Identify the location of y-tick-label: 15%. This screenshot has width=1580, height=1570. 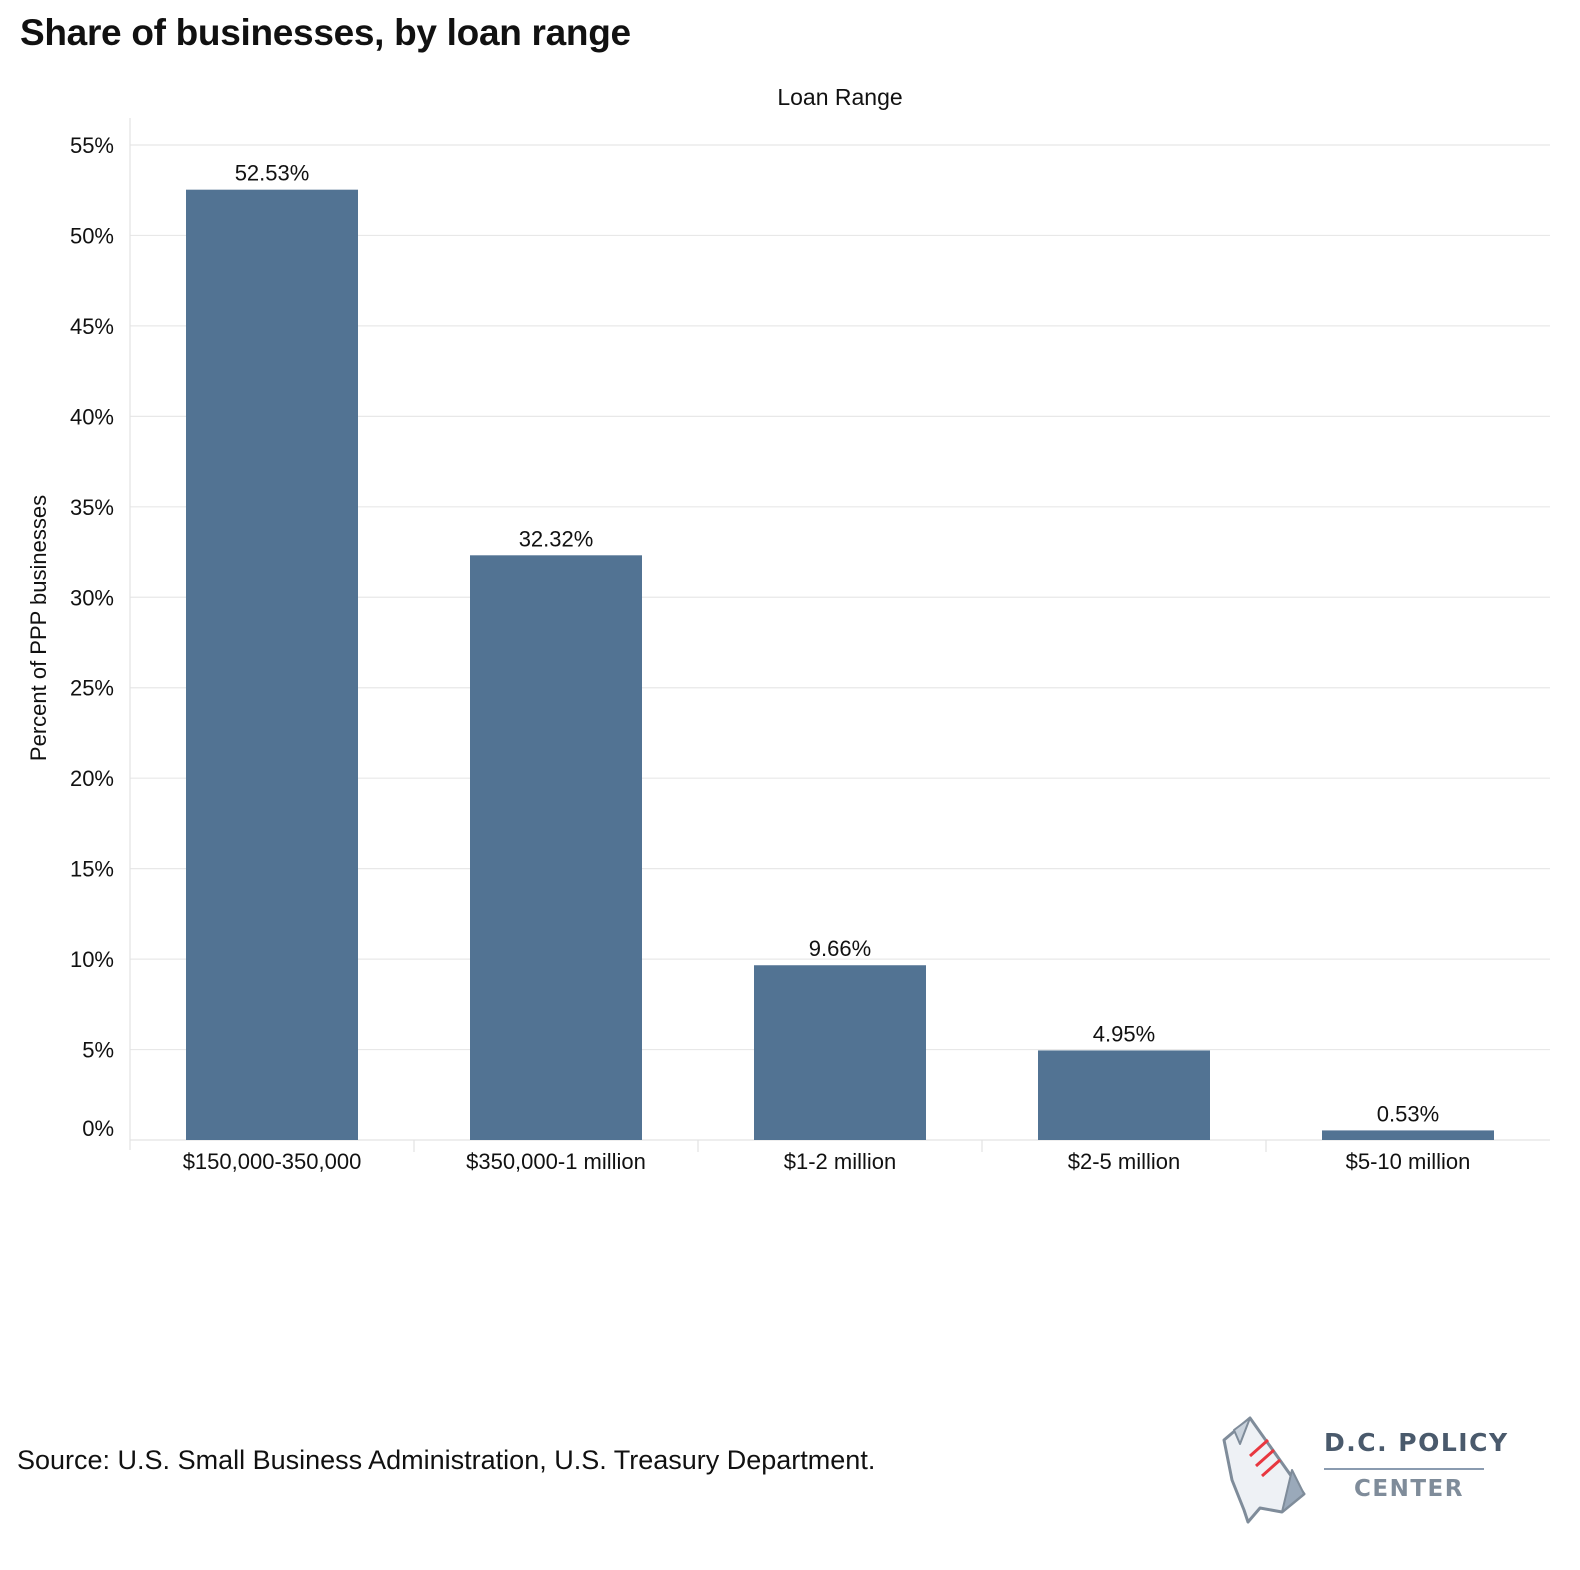
(92, 869).